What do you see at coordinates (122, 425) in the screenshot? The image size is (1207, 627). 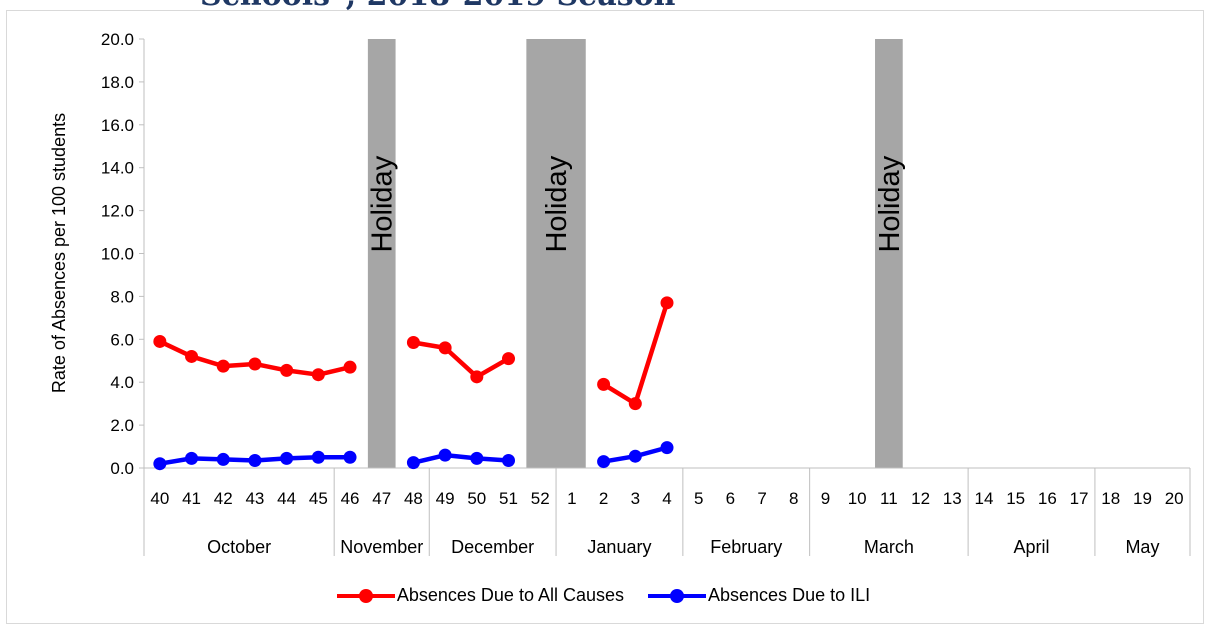 I see `y-tick-label: 2.0` at bounding box center [122, 425].